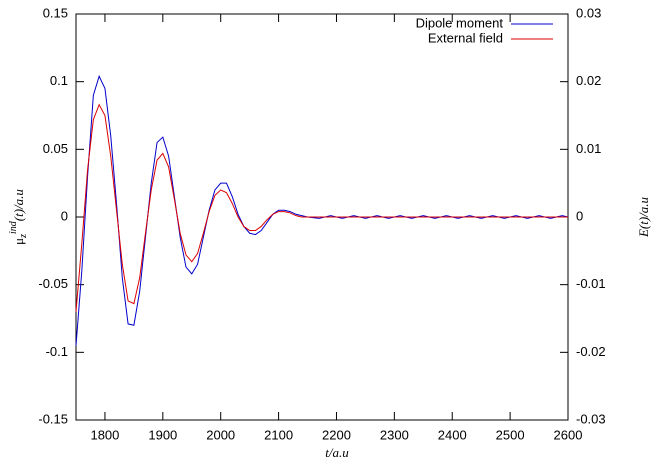 The image size is (664, 465). What do you see at coordinates (588, 80) in the screenshot?
I see `y2-tick-label: 0.02` at bounding box center [588, 80].